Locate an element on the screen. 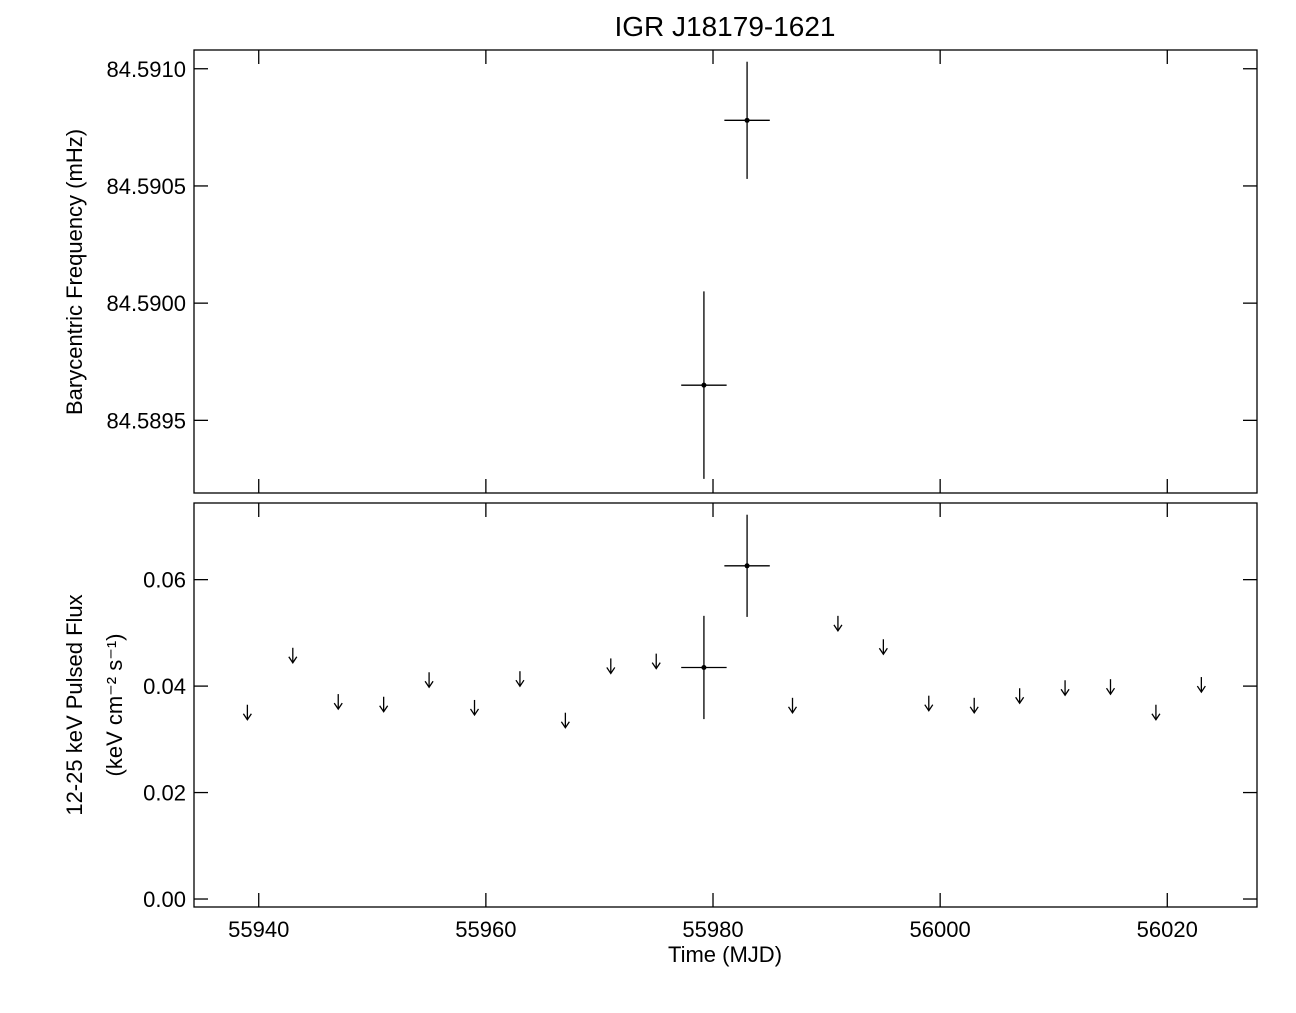 The width and height of the screenshot is (1296, 1013). y-tick-label: 0.00 is located at coordinates (164, 899).